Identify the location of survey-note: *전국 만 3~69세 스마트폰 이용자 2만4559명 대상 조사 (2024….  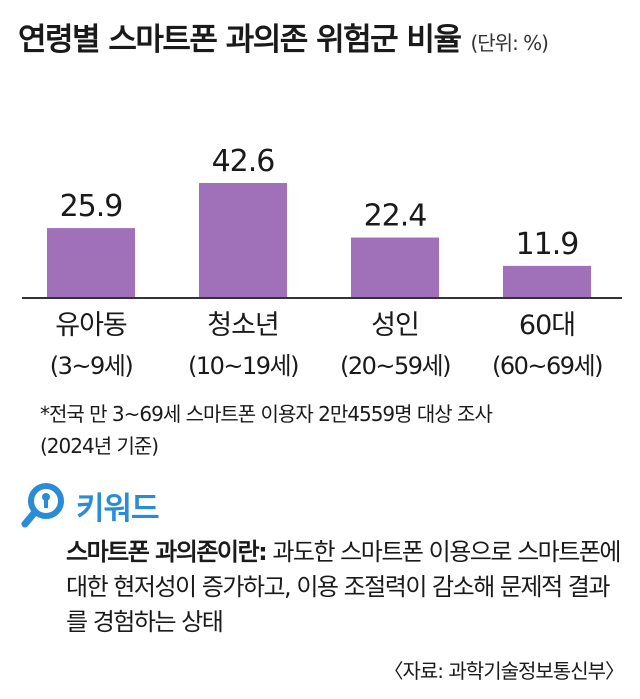
(266, 430).